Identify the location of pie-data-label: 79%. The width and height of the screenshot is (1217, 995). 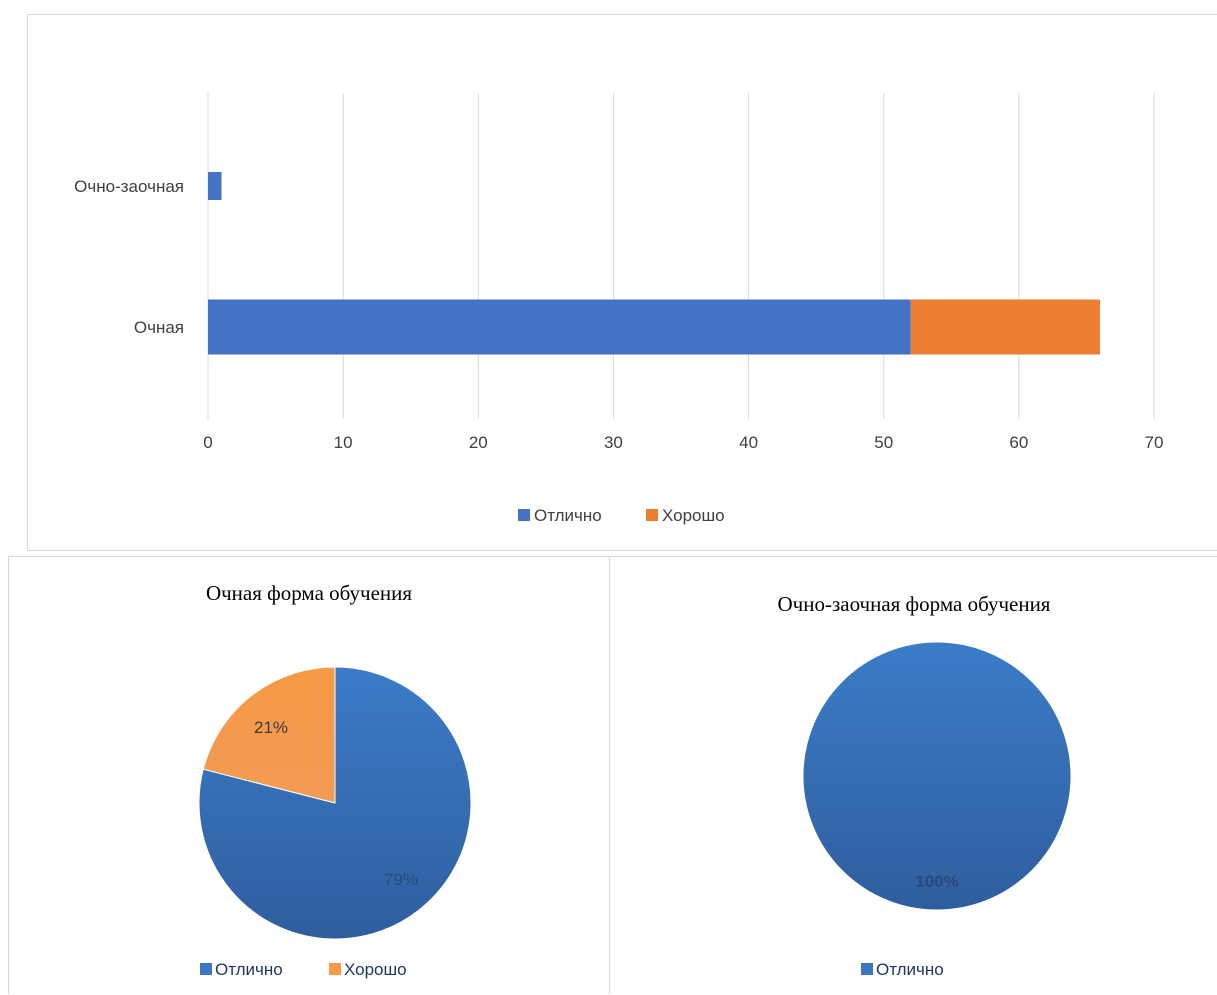
(401, 879).